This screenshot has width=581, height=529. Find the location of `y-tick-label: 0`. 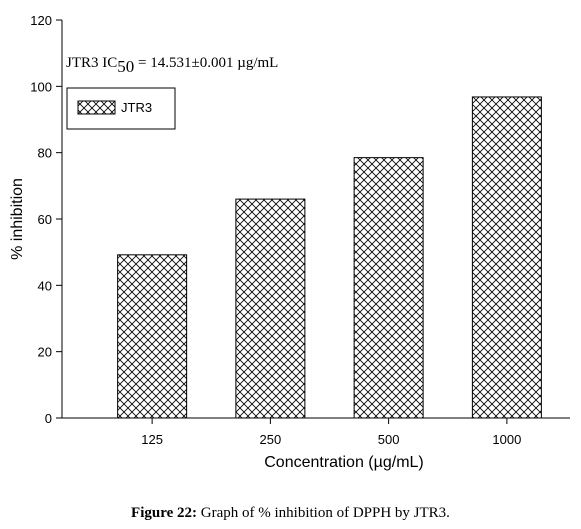

y-tick-label: 0 is located at coordinates (48, 418).